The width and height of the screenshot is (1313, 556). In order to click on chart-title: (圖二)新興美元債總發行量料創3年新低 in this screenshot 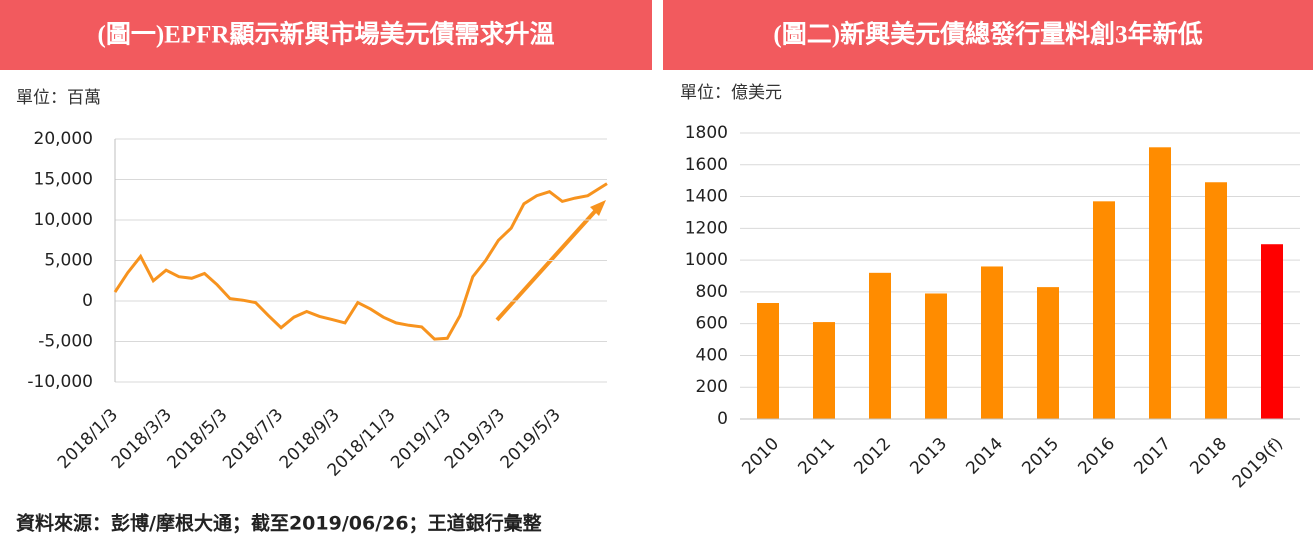, I will do `click(987, 34)`.